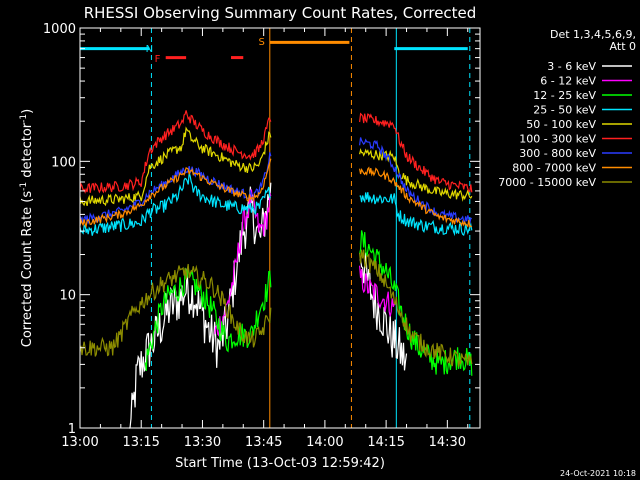 The height and width of the screenshot is (480, 640). Describe the element at coordinates (564, 95) in the screenshot. I see `legend-label-2: 12 - 25 keV` at that location.